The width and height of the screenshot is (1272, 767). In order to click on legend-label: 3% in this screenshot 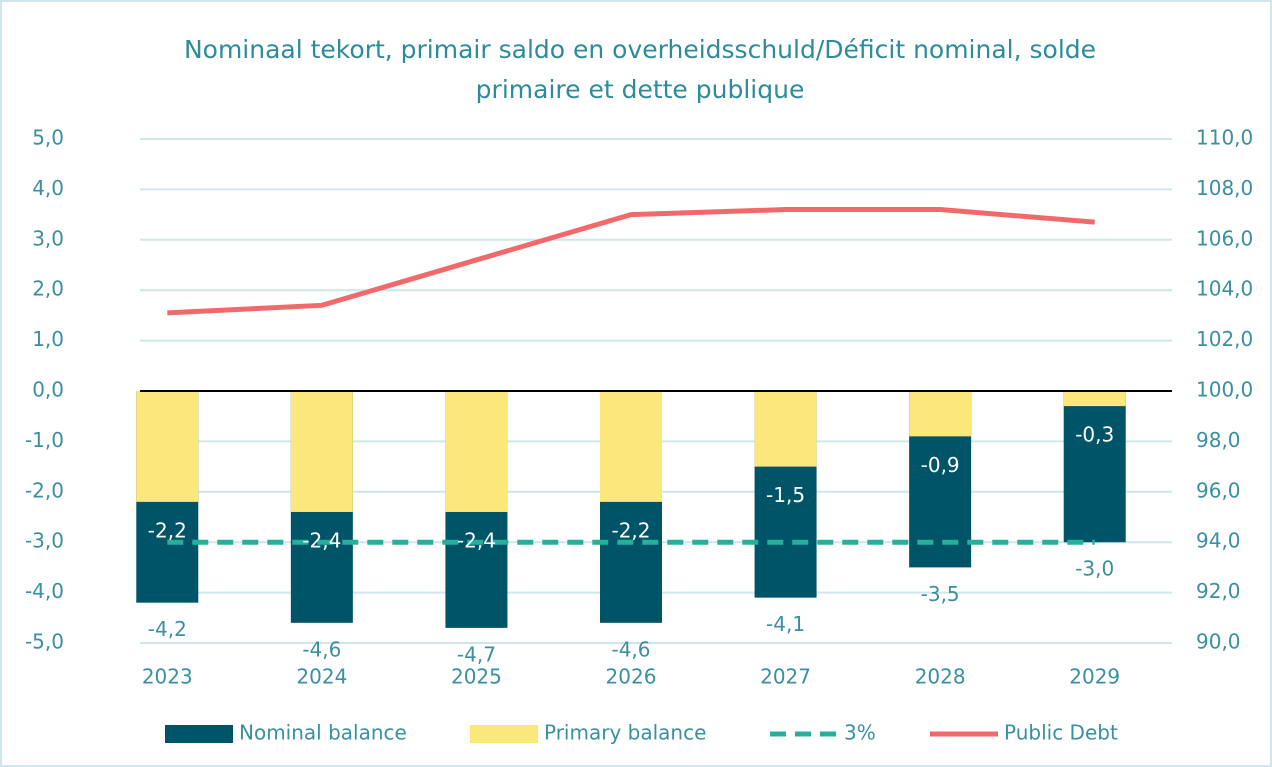, I will do `click(860, 733)`.